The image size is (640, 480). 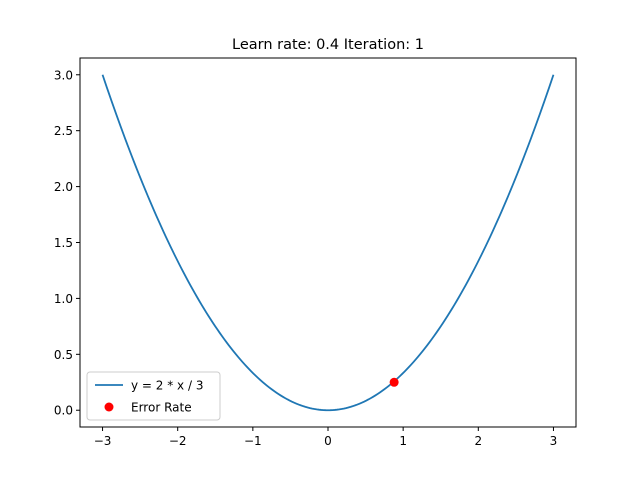 What do you see at coordinates (161, 408) in the screenshot?
I see `legend-label: Error Rate` at bounding box center [161, 408].